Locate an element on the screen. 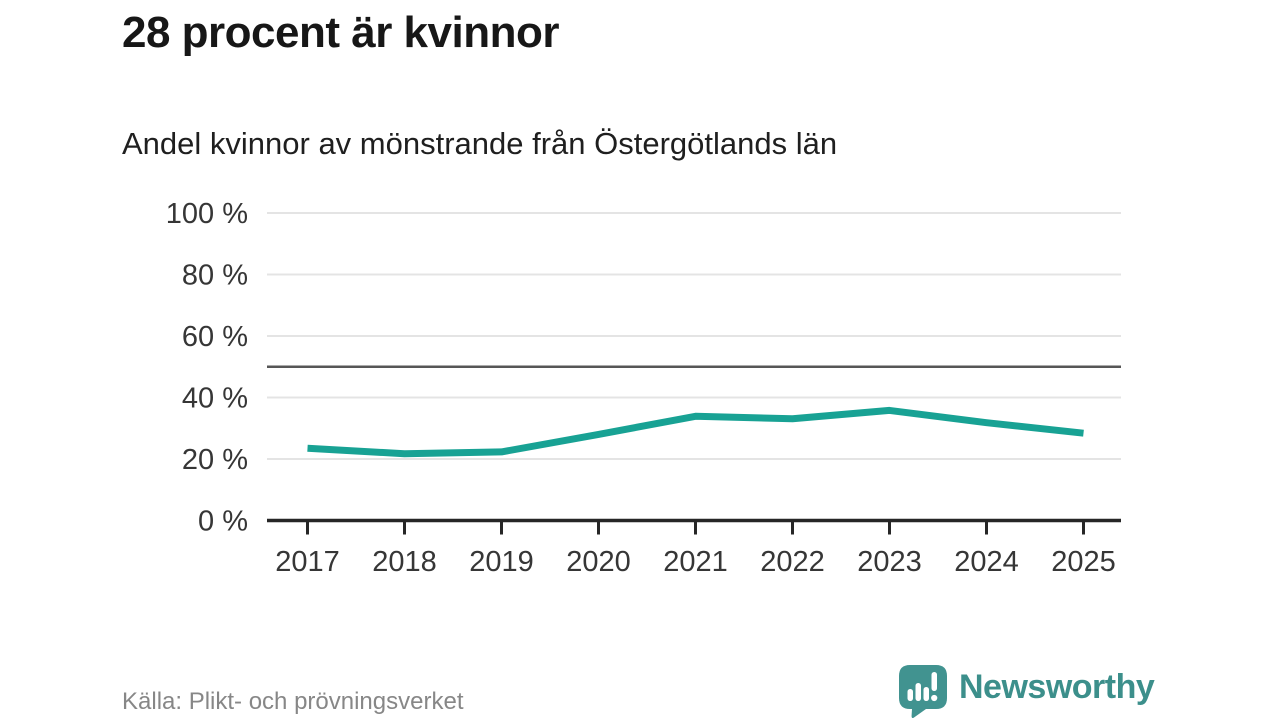 This screenshot has height=720, width=1280. x-axis-tick-label: 2022 is located at coordinates (792, 562).